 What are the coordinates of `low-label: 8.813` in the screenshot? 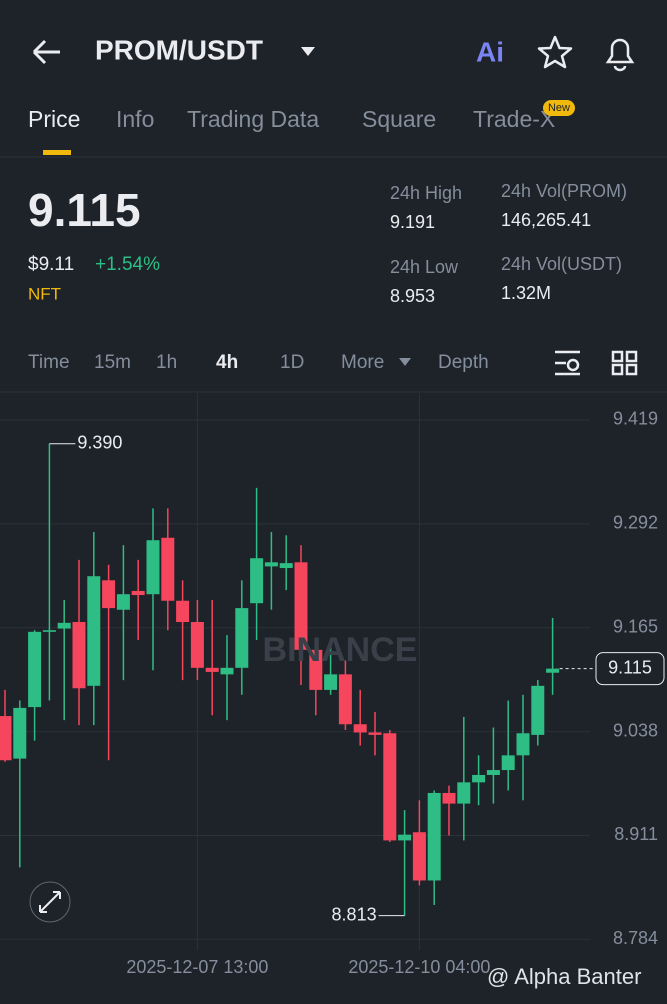 It's located at (354, 914).